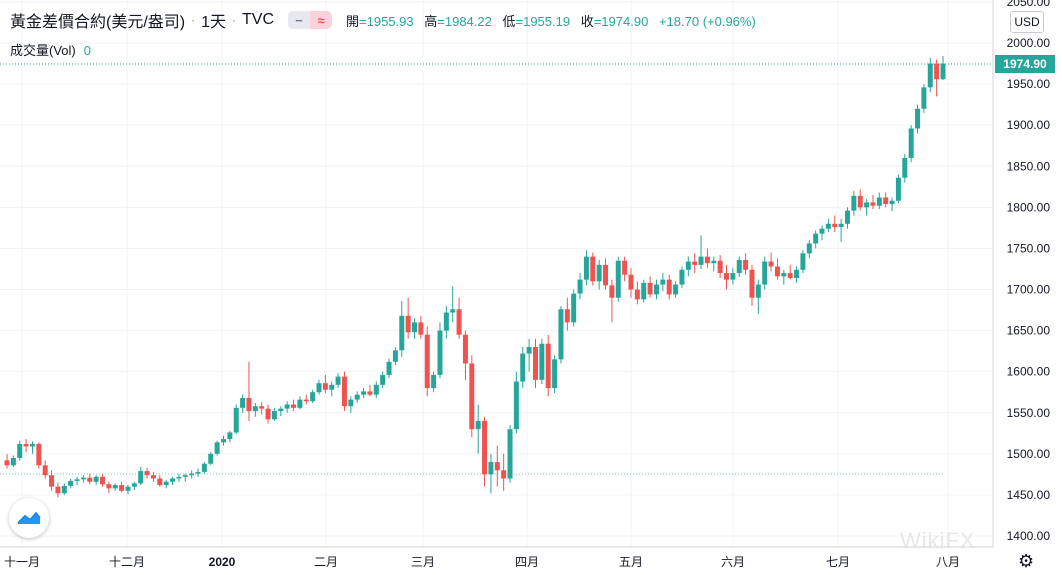 Image resolution: width=1062 pixels, height=575 pixels. What do you see at coordinates (214, 22) in the screenshot?
I see `interval-label: 1天` at bounding box center [214, 22].